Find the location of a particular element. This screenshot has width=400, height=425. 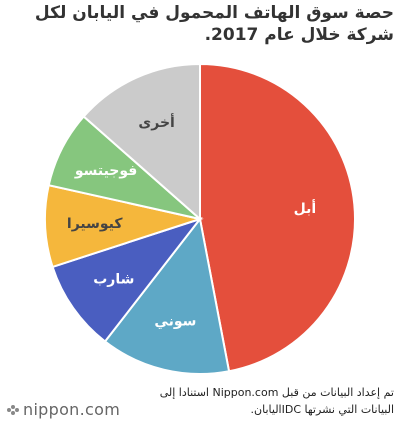

slice-label: سوني is located at coordinates (175, 321).